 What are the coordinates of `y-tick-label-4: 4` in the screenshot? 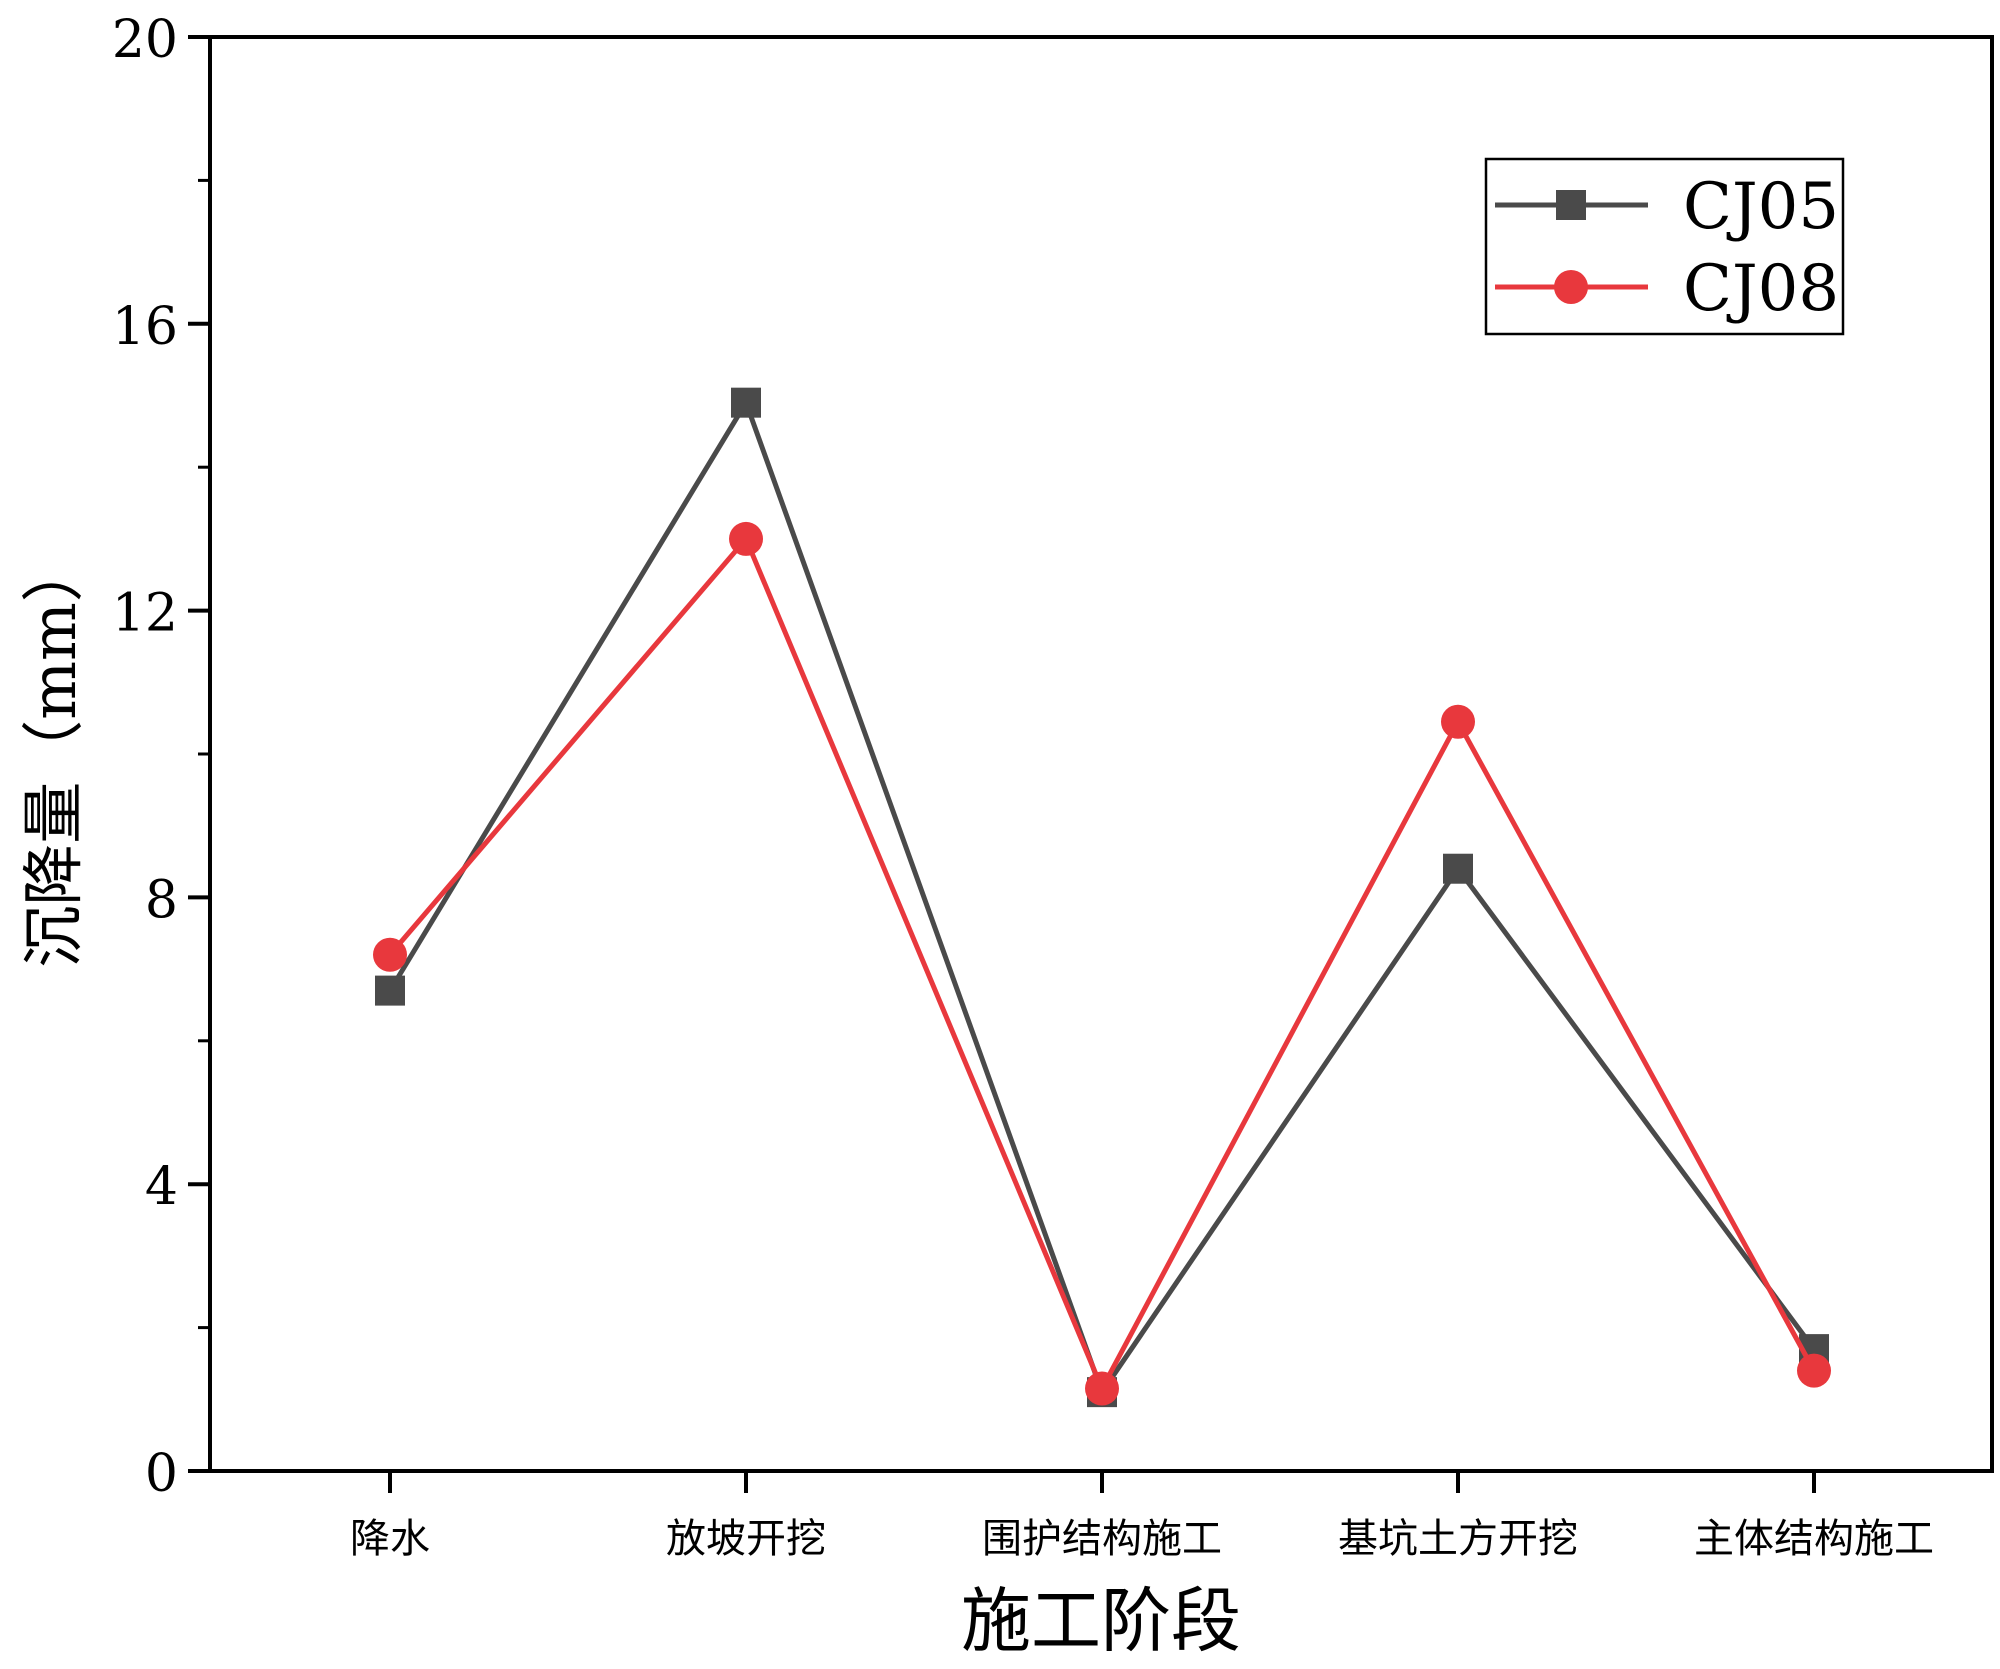 It's located at (161, 1187).